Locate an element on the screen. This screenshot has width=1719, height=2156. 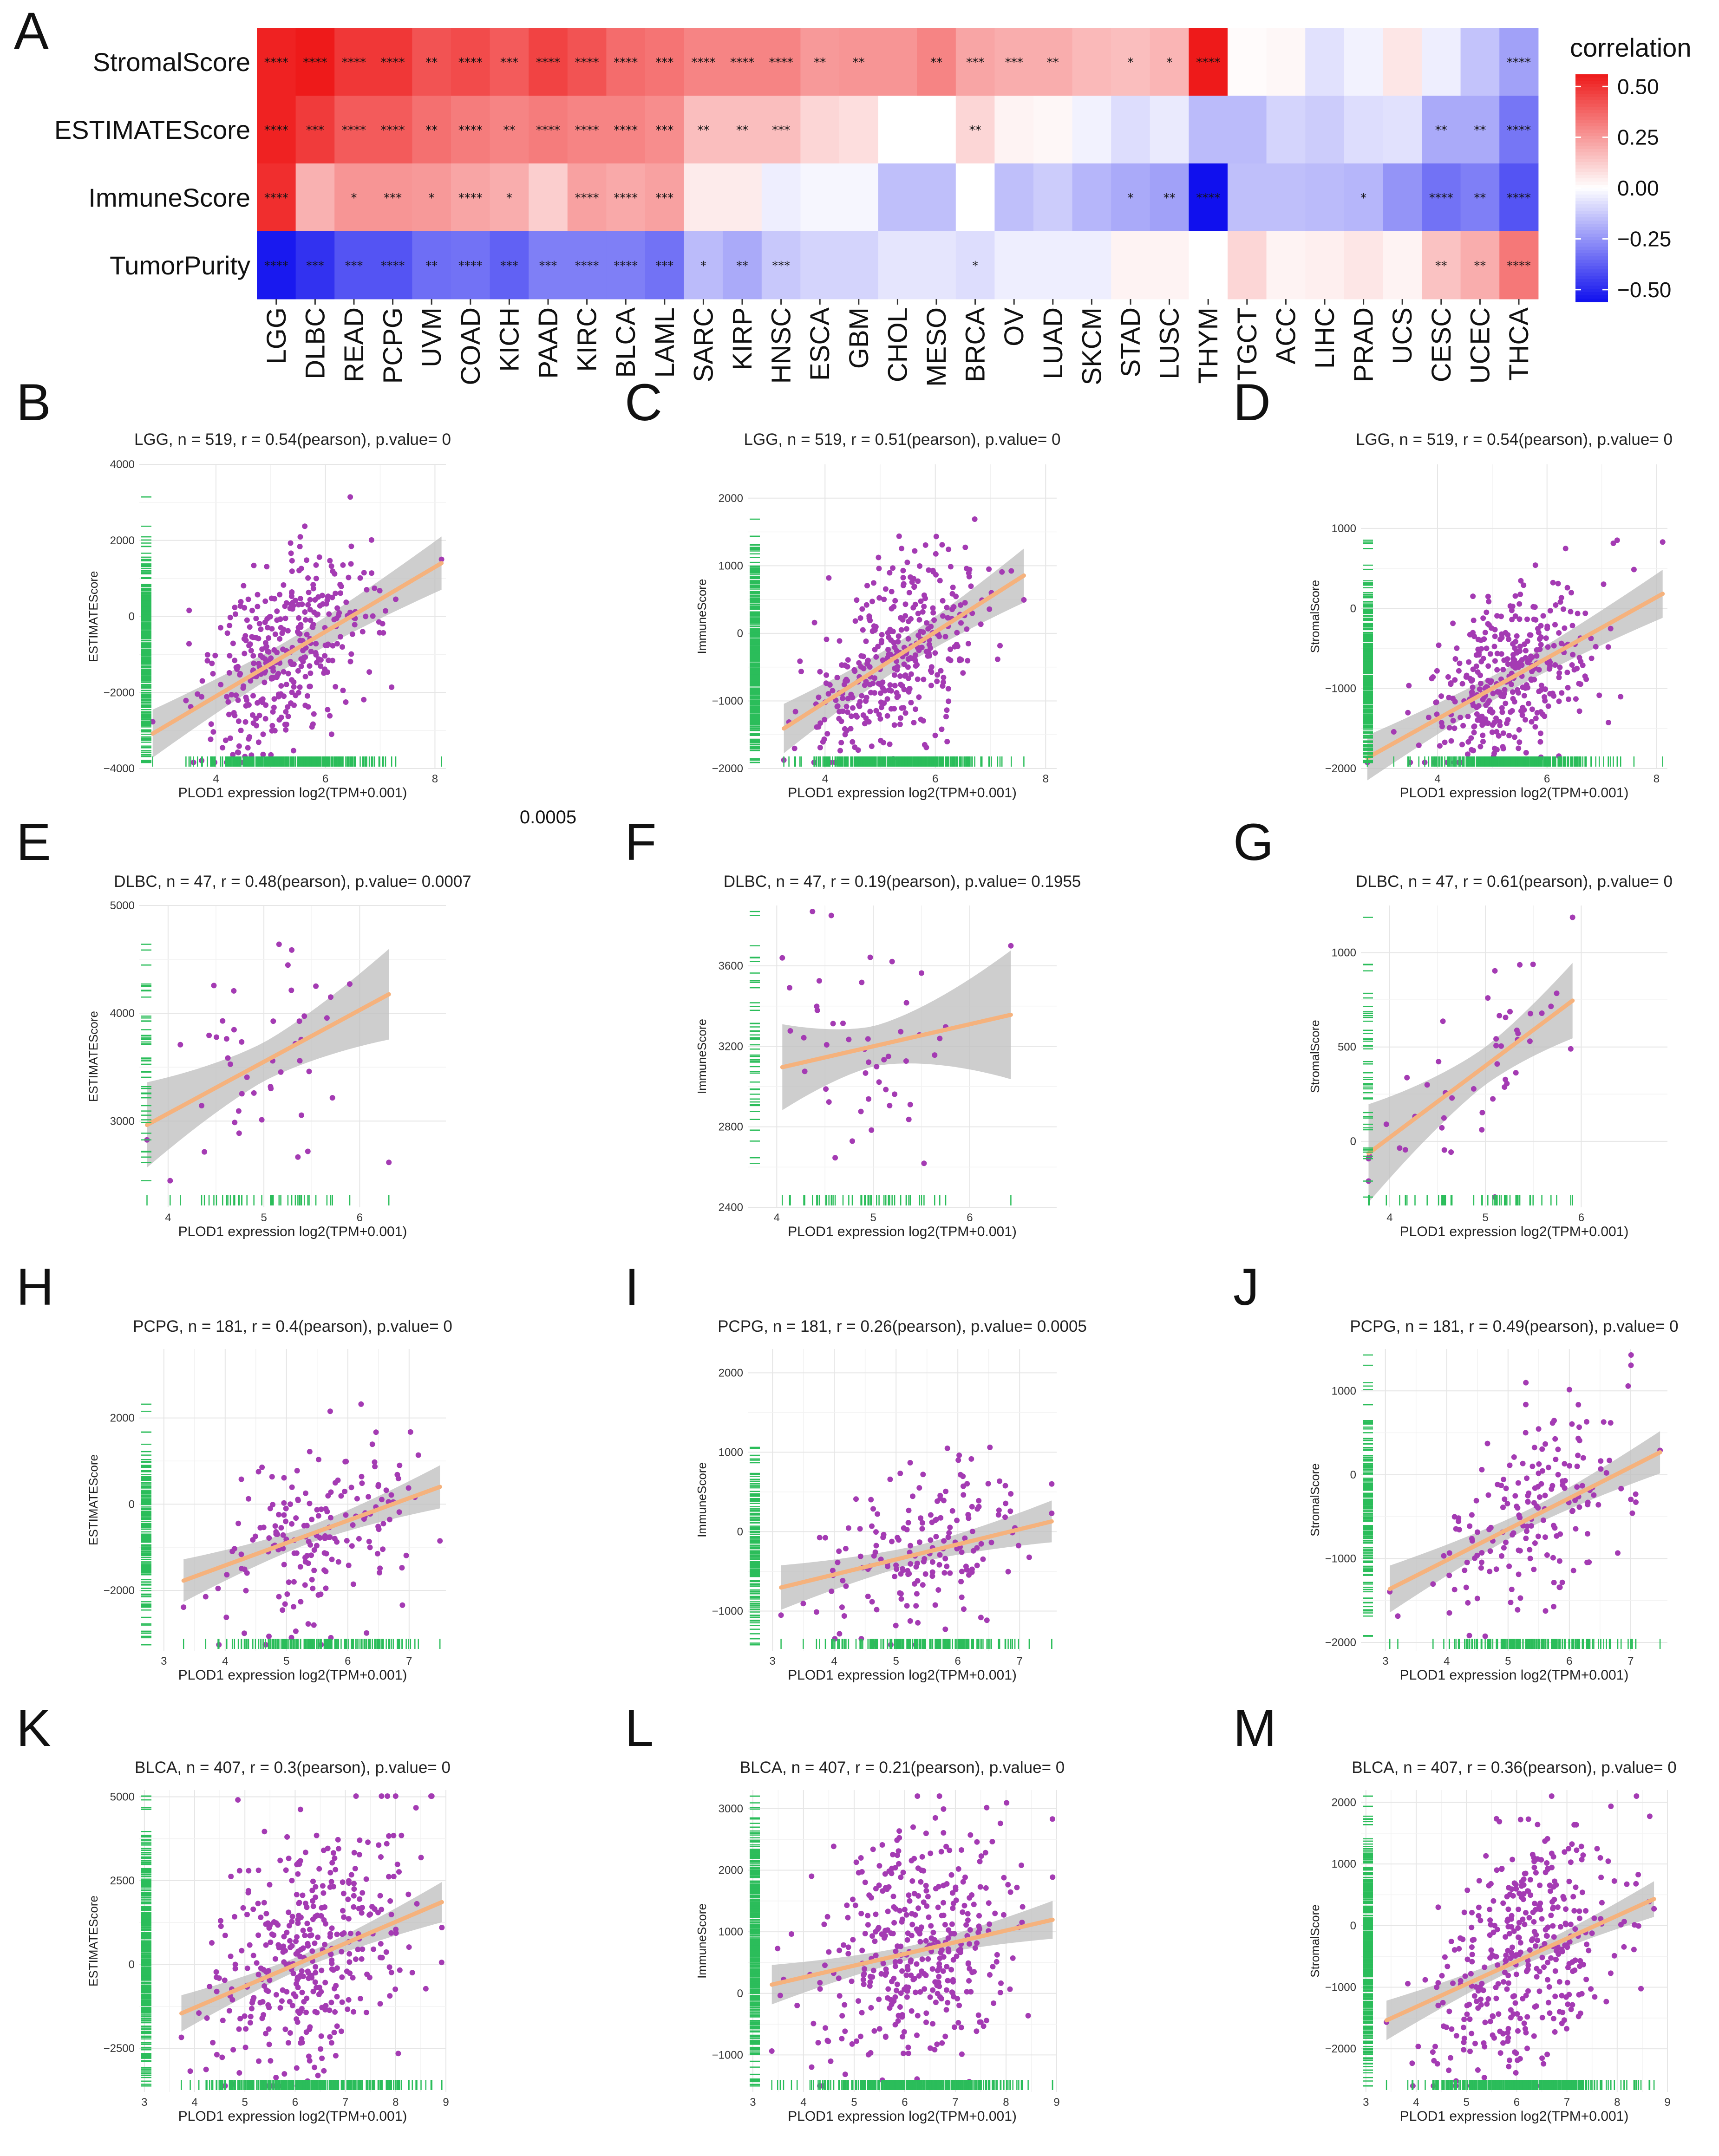
panel-label-C: C is located at coordinates (643, 402).